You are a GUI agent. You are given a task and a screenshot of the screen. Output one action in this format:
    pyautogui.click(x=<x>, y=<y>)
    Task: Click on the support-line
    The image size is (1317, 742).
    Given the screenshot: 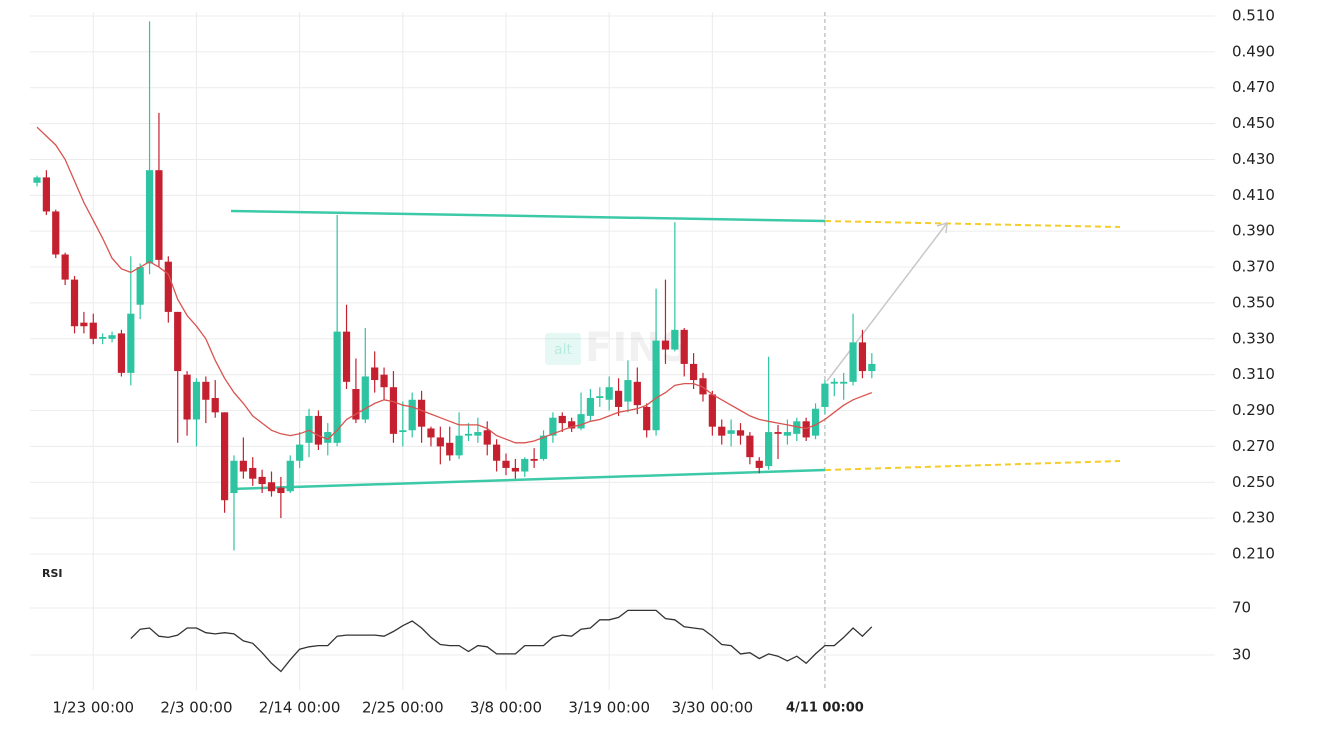 What is the action you would take?
    pyautogui.click(x=528, y=479)
    